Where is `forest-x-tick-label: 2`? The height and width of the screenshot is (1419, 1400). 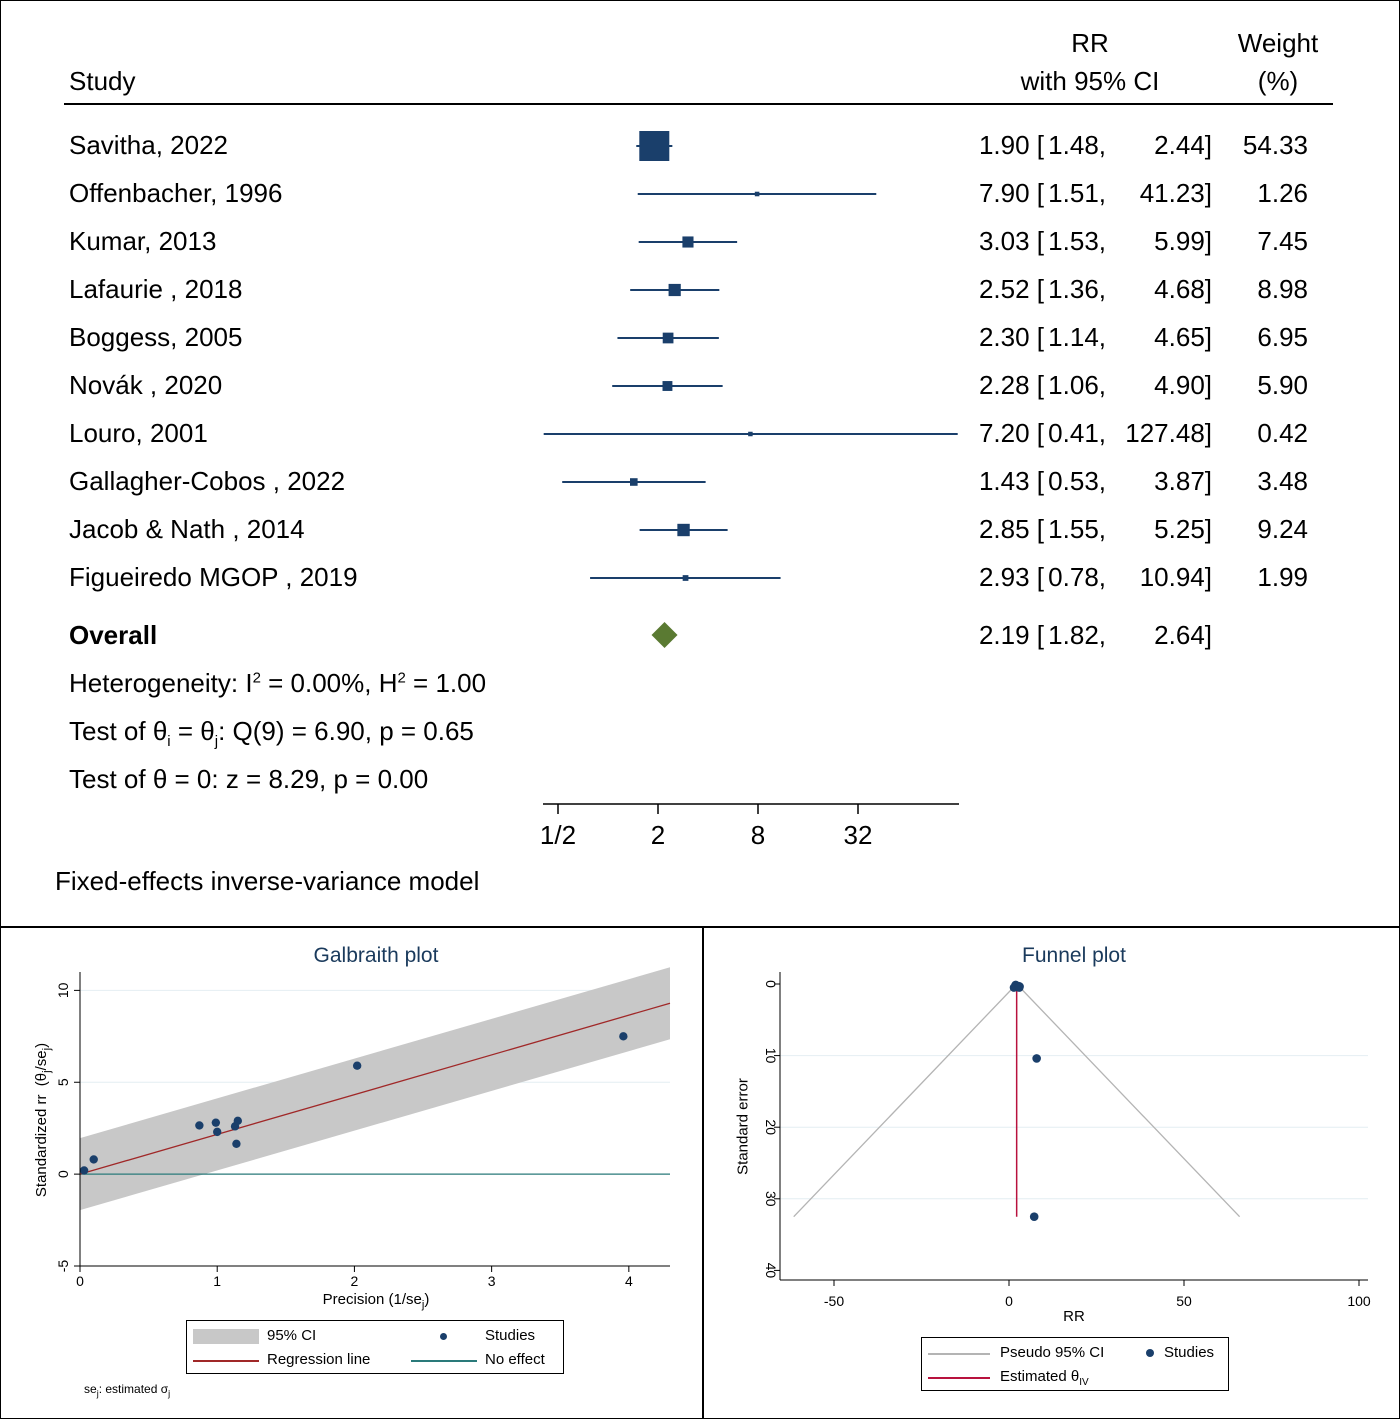 forest-x-tick-label: 2 is located at coordinates (658, 835).